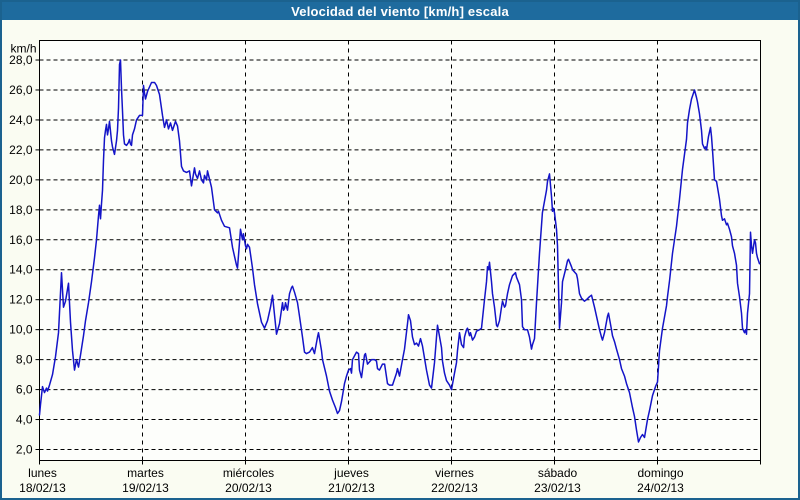  Describe the element at coordinates (21, 330) in the screenshot. I see `y-tick-label: 10,0` at that location.